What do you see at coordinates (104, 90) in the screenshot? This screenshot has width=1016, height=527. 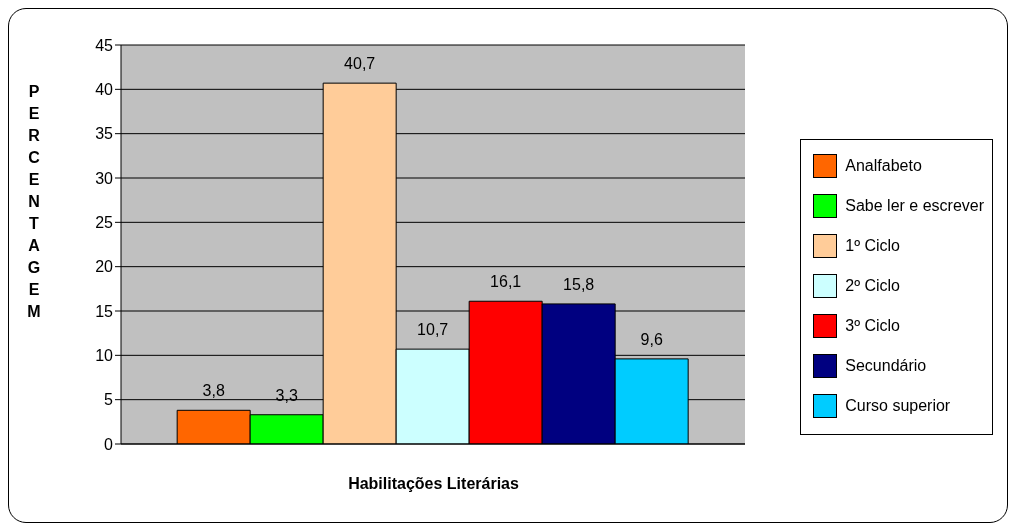 I see `y-tick-label: 40` at bounding box center [104, 90].